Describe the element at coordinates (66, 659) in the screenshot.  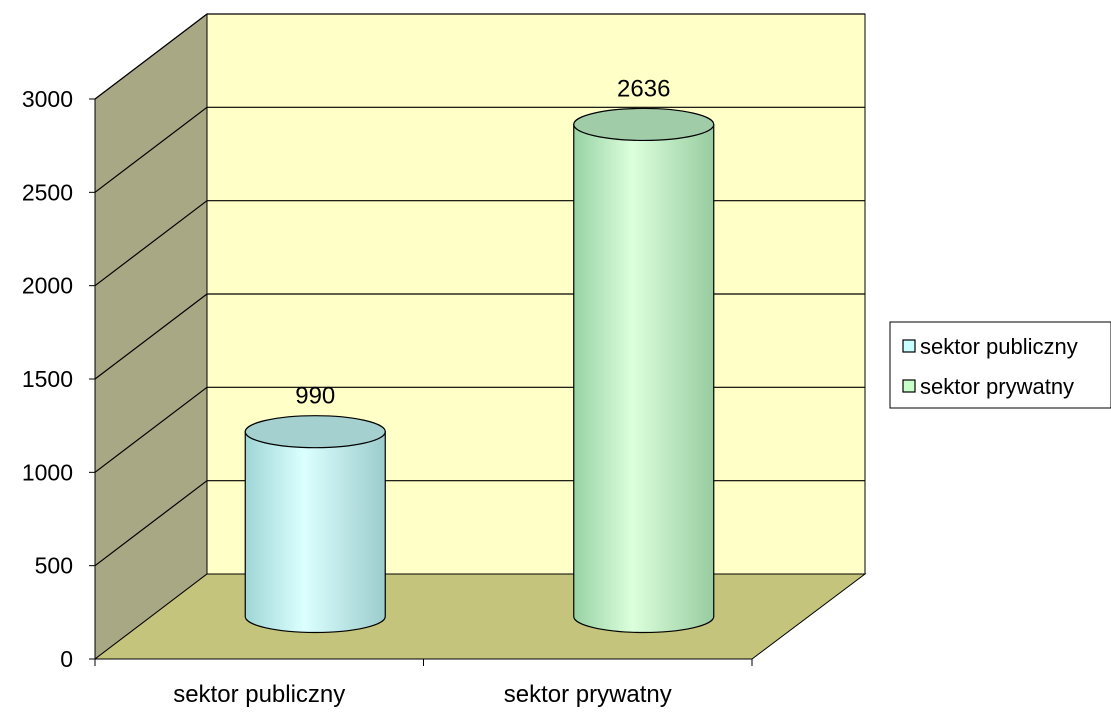
I see `y-tick-label: 0` at that location.